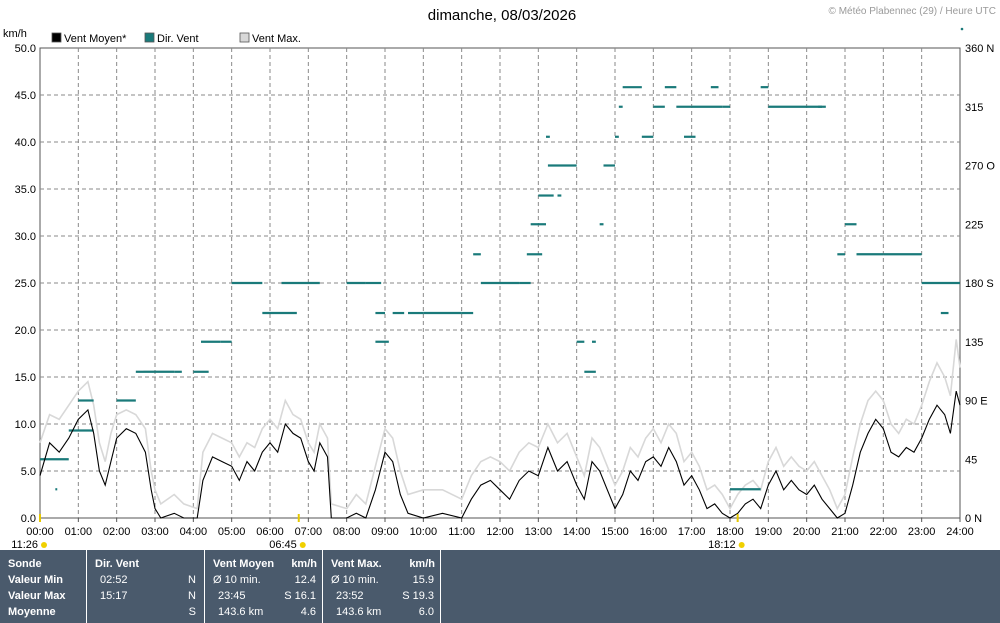 Image resolution: width=1000 pixels, height=623 pixels. What do you see at coordinates (15, 34) in the screenshot?
I see `y-unit-label: km/h` at bounding box center [15, 34].